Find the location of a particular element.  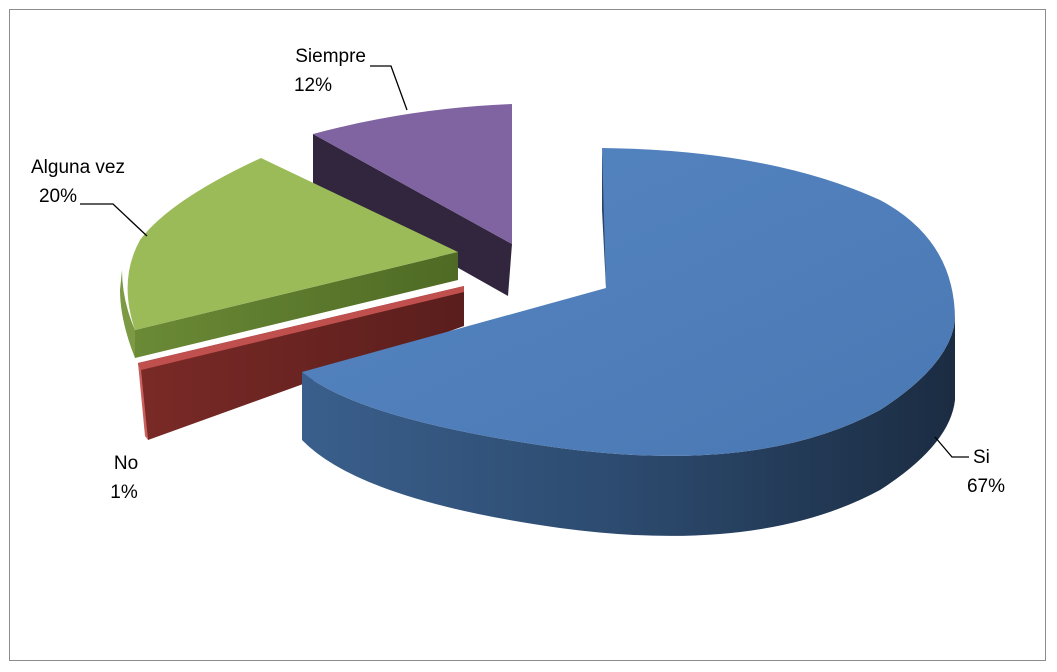

label-no-value: 1% is located at coordinates (124, 492).